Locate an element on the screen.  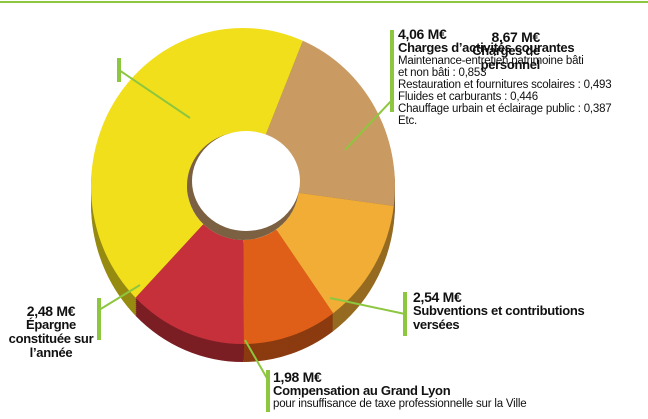
value-label: 8,67 M€ is located at coordinates (516, 37).